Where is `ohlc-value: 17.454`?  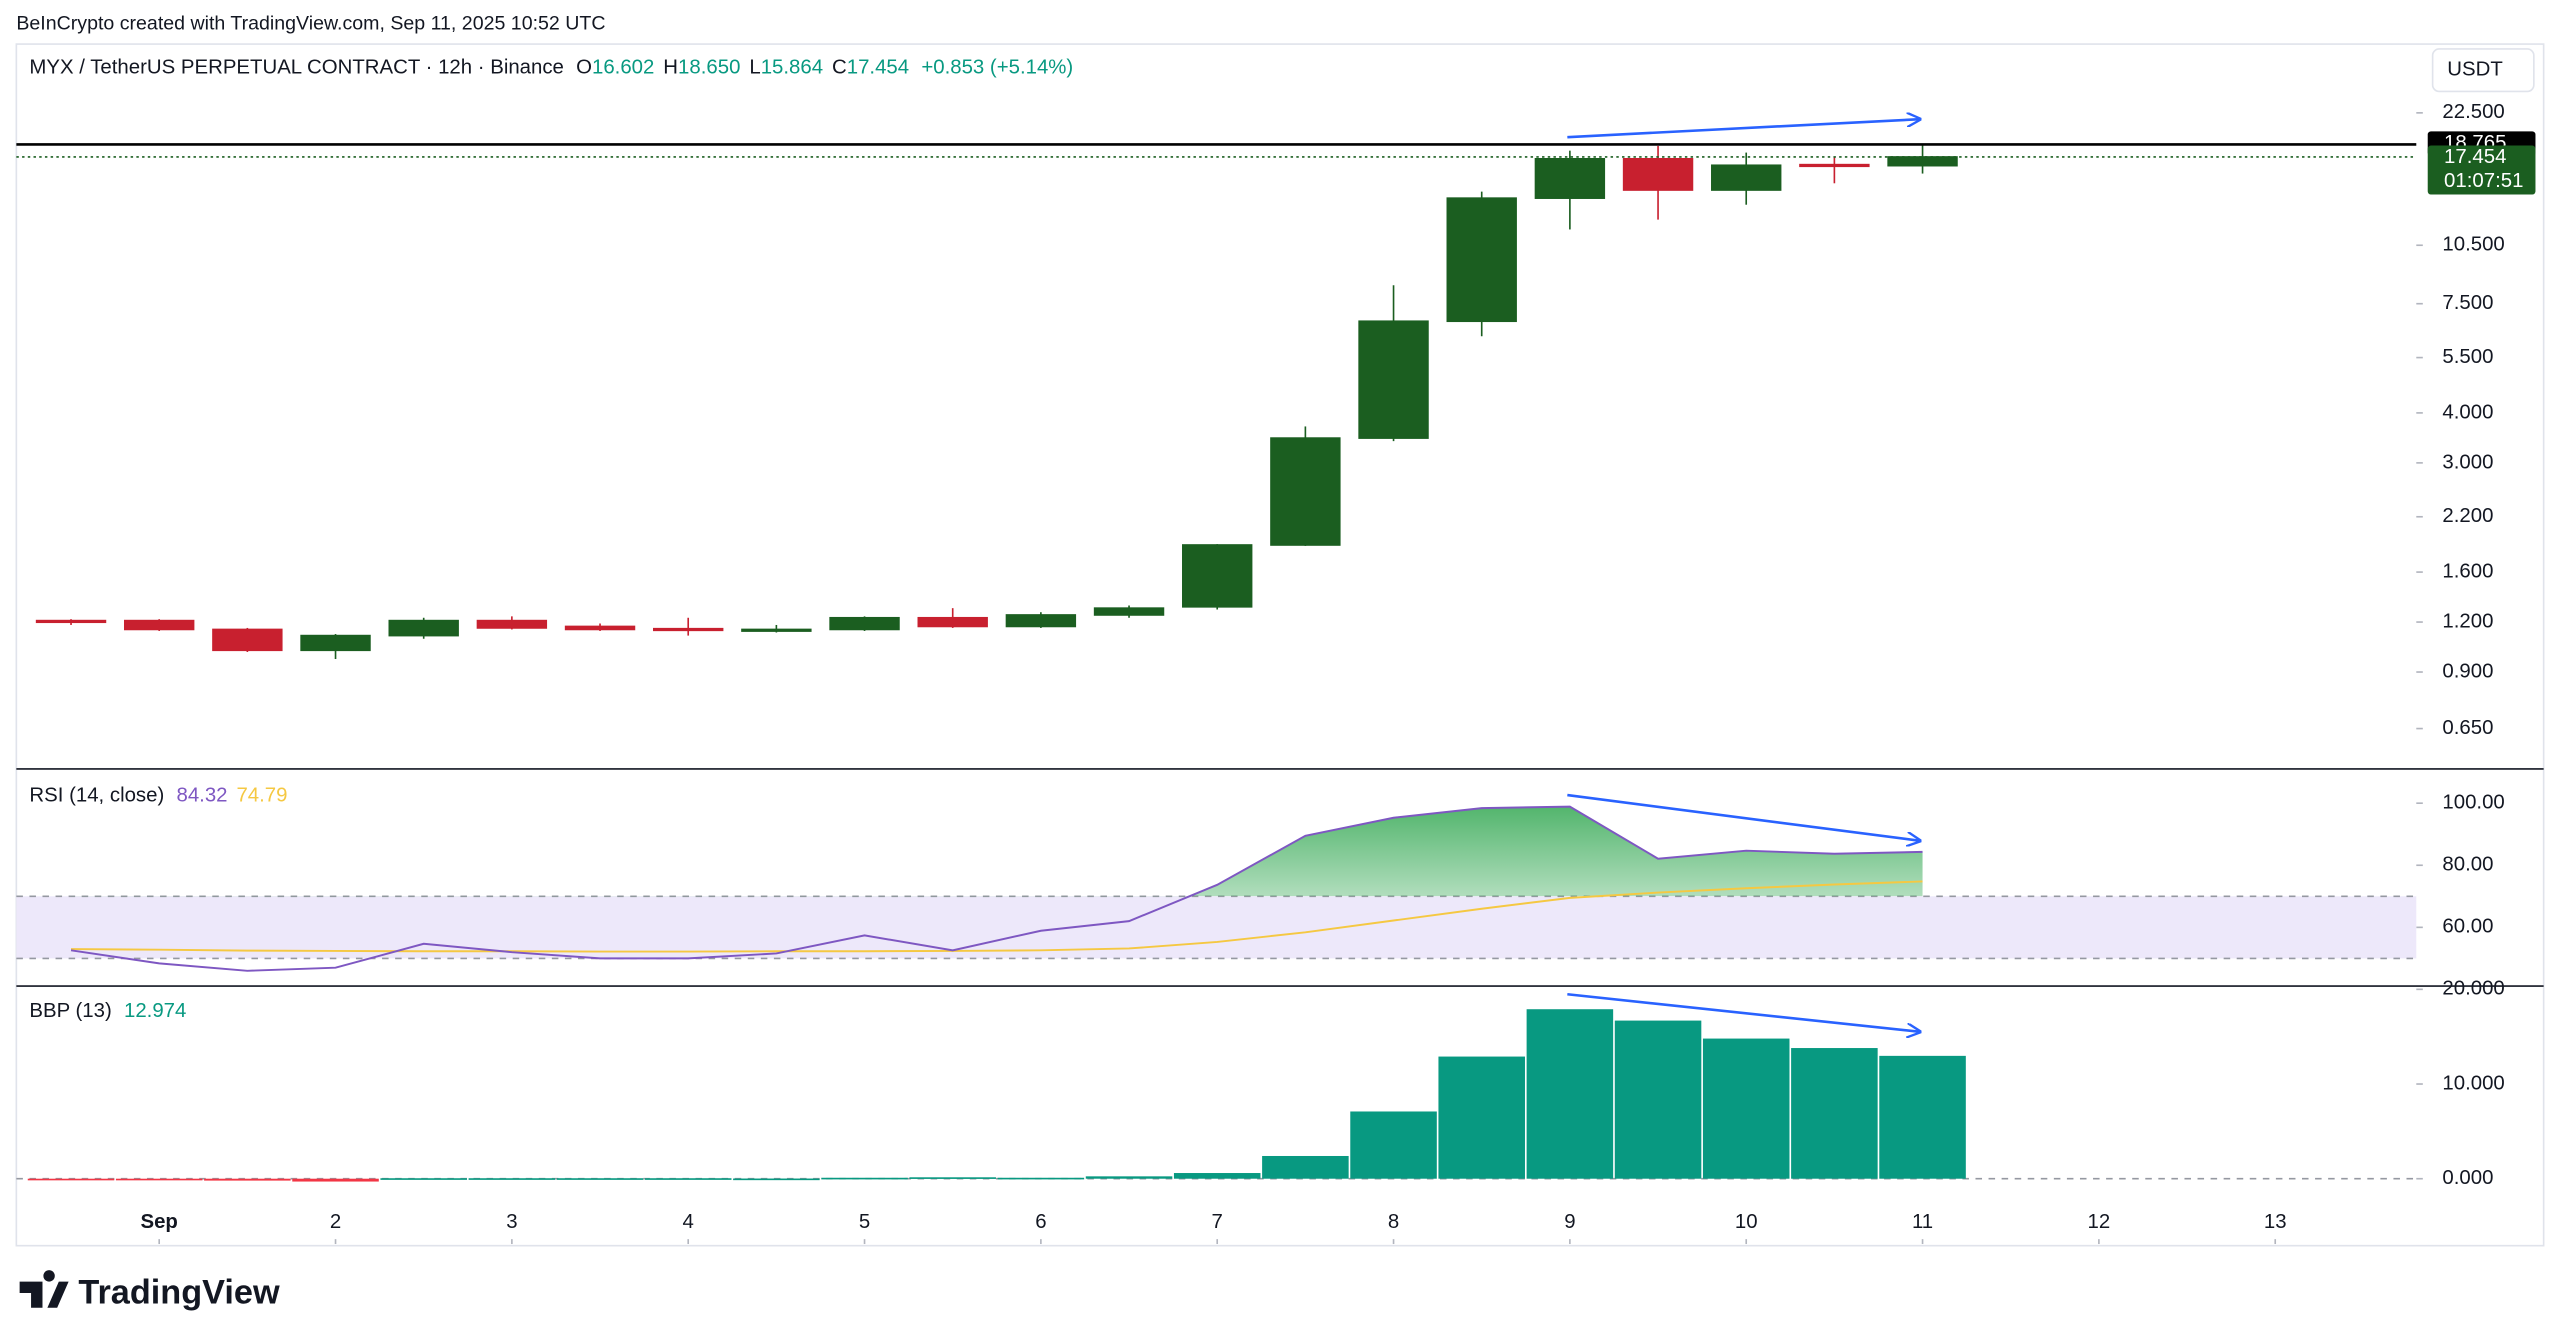
ohlc-value: 17.454 is located at coordinates (878, 68).